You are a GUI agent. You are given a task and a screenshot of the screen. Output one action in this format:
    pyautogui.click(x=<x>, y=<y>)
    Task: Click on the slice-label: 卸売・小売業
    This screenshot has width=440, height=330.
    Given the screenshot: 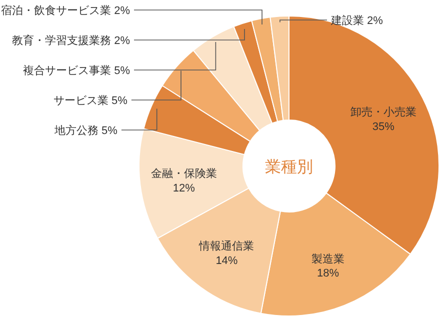 What is the action you would take?
    pyautogui.click(x=383, y=112)
    